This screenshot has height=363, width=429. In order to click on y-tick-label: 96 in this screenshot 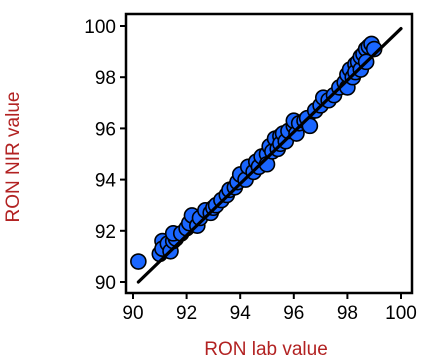, I will do `click(105, 129)`.